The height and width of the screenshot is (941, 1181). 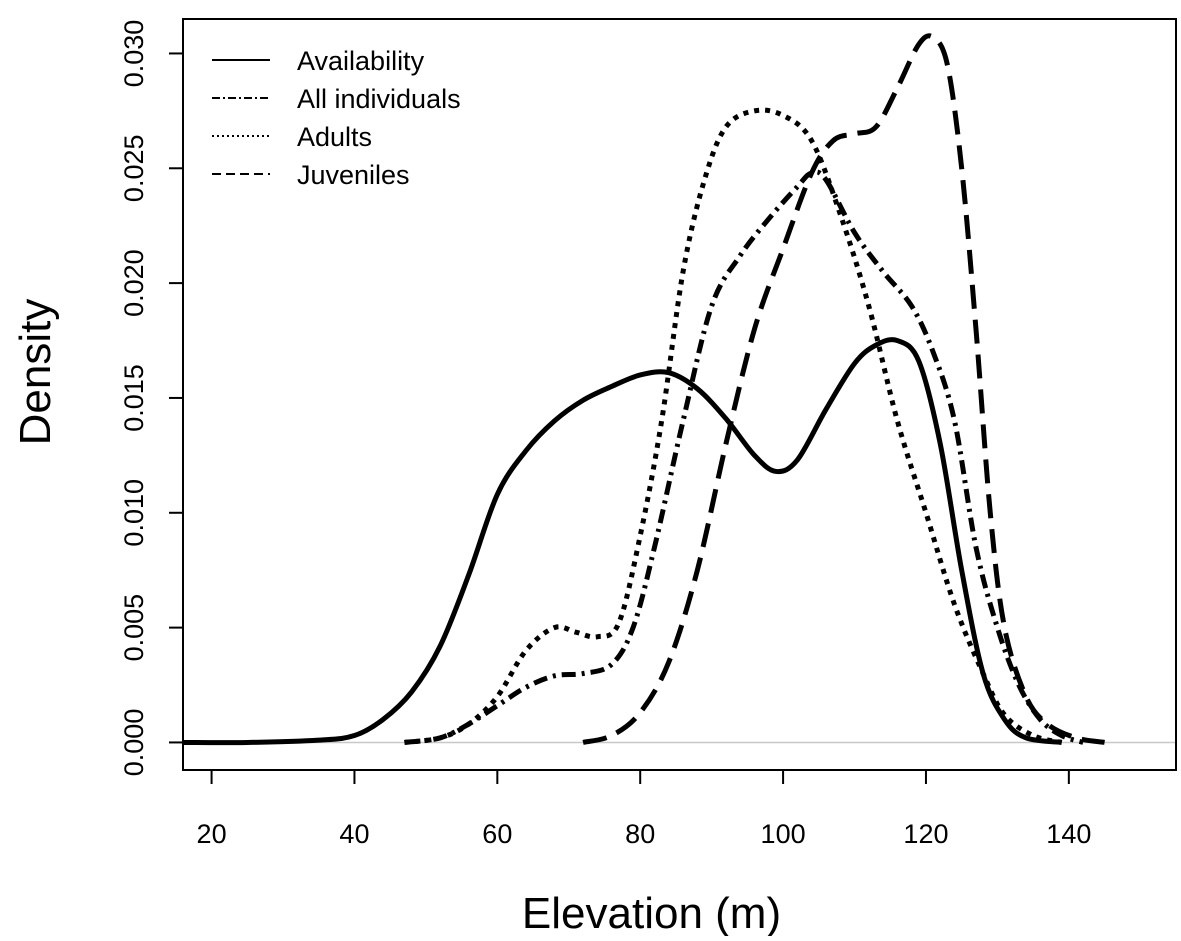 What do you see at coordinates (379, 99) in the screenshot?
I see `legend-label-all-individuals: All individuals` at bounding box center [379, 99].